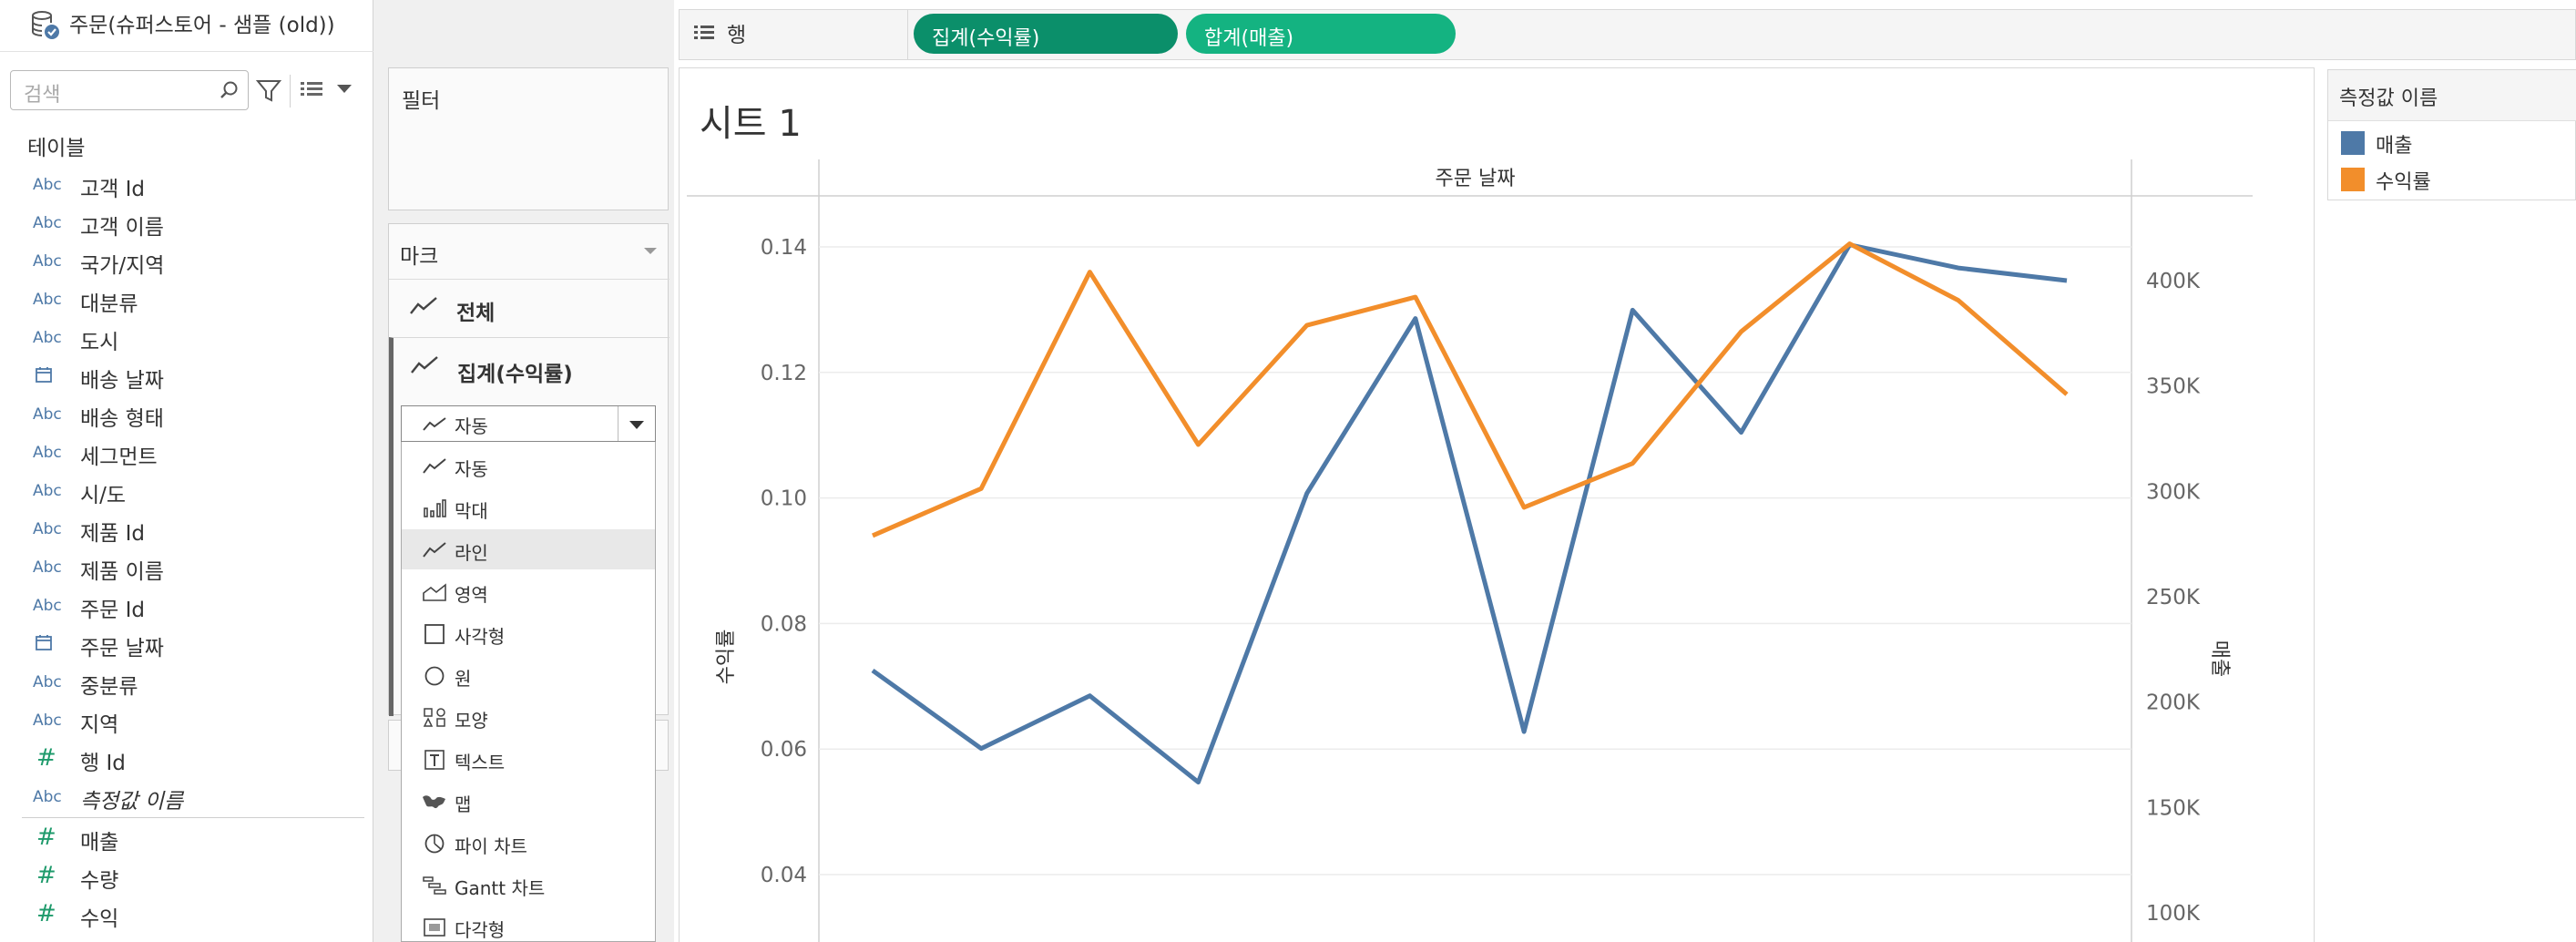 The image size is (2576, 942). What do you see at coordinates (184, 454) in the screenshot?
I see `field-item: Abc 세그먼트` at bounding box center [184, 454].